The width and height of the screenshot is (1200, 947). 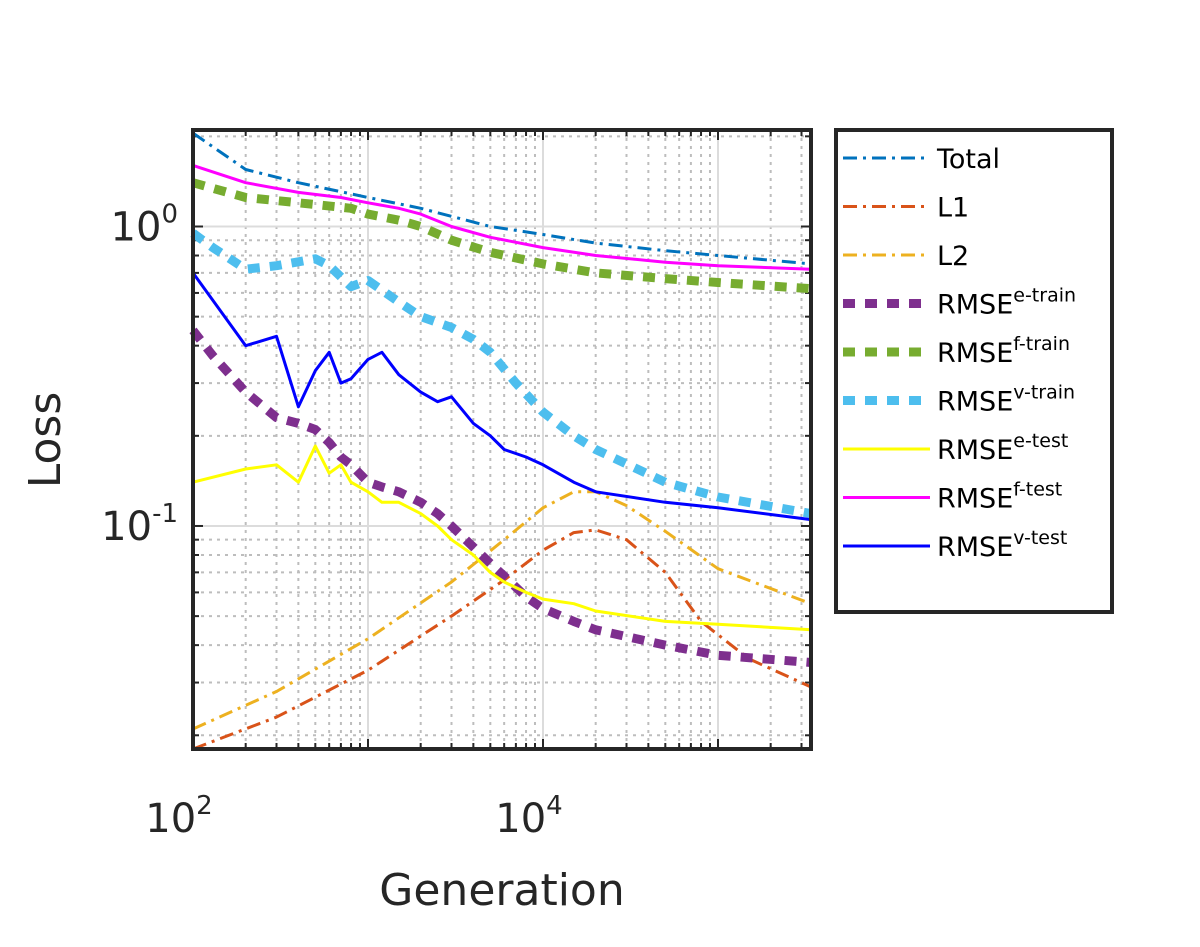 I want to click on series-line-l1, so click(x=502, y=639).